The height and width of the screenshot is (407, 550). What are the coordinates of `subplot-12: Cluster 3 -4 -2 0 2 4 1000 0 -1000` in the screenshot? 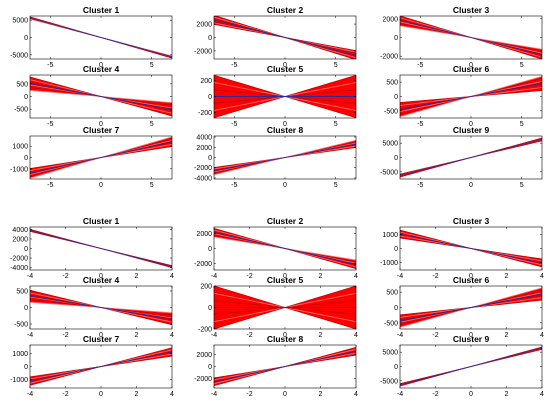 It's located at (462, 248).